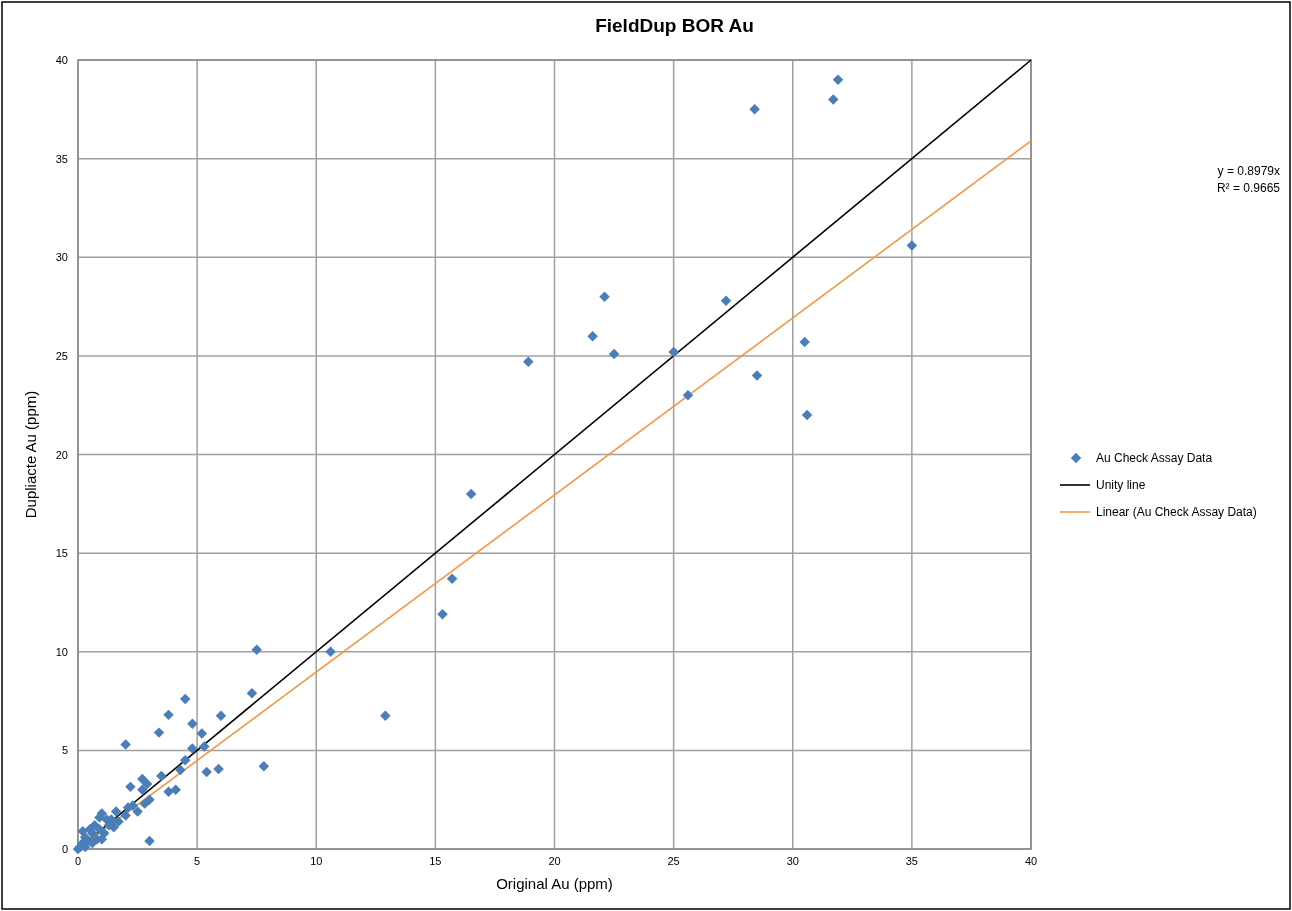 This screenshot has width=1292, height=911. What do you see at coordinates (64, 849) in the screenshot?
I see `y-tick-label: 0` at bounding box center [64, 849].